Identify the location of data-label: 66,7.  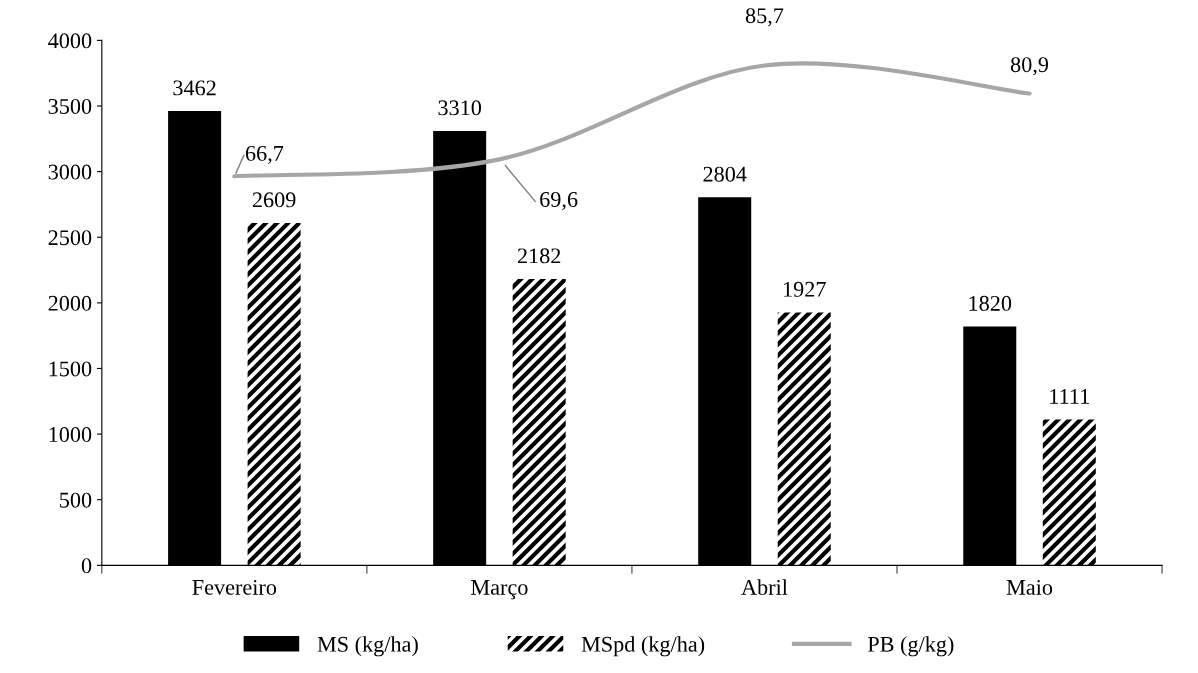
(264, 155).